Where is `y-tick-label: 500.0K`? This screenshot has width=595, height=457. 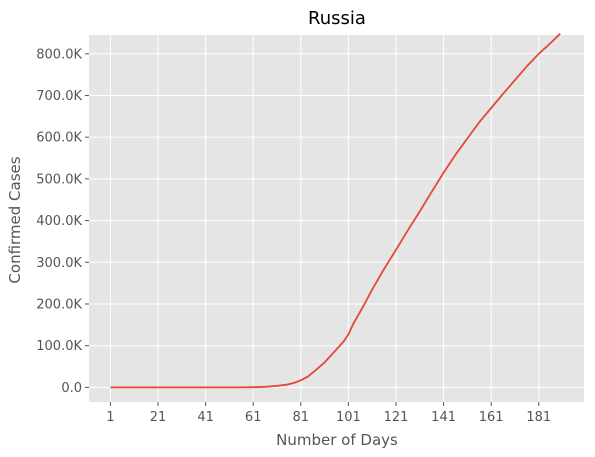
y-tick-label: 500.0K is located at coordinates (59, 179).